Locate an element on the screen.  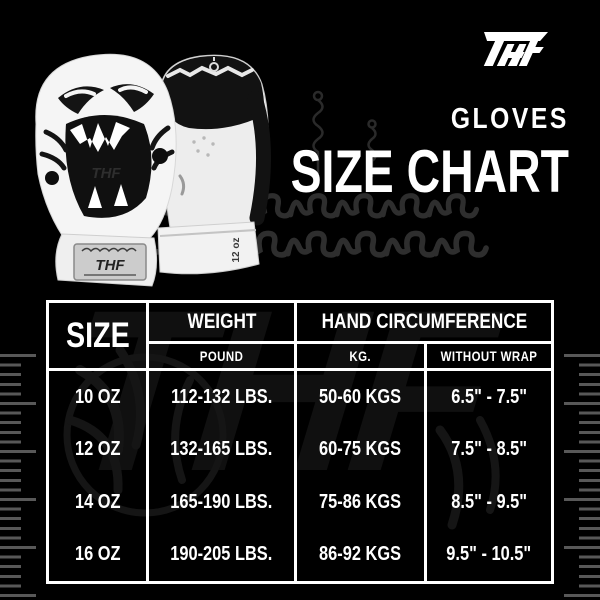
cell-wrap: 6.5" - 7.5" is located at coordinates (489, 396).